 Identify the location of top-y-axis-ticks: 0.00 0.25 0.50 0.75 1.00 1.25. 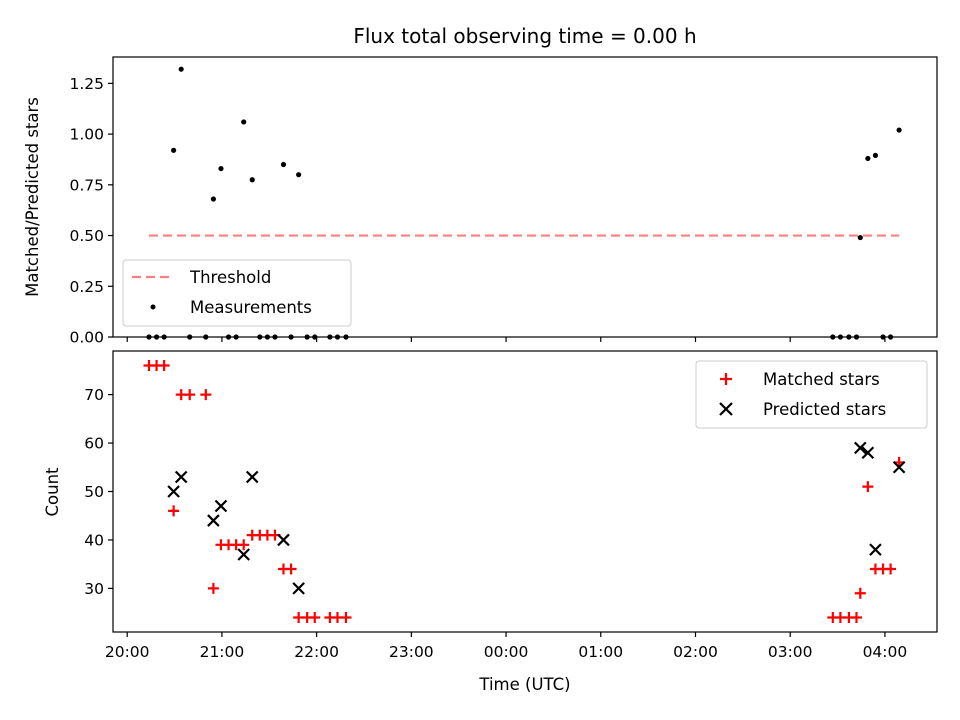
(91, 211).